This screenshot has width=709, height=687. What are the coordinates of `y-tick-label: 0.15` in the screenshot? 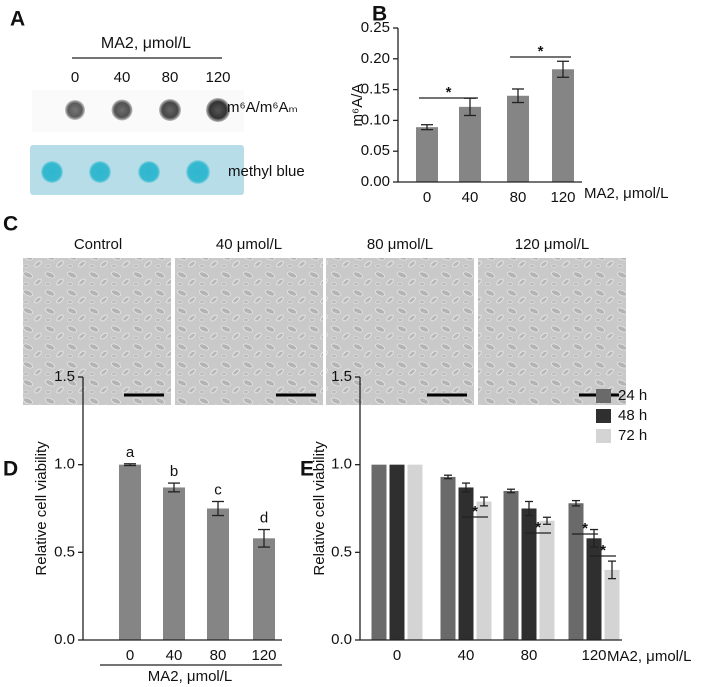 It's located at (375, 89).